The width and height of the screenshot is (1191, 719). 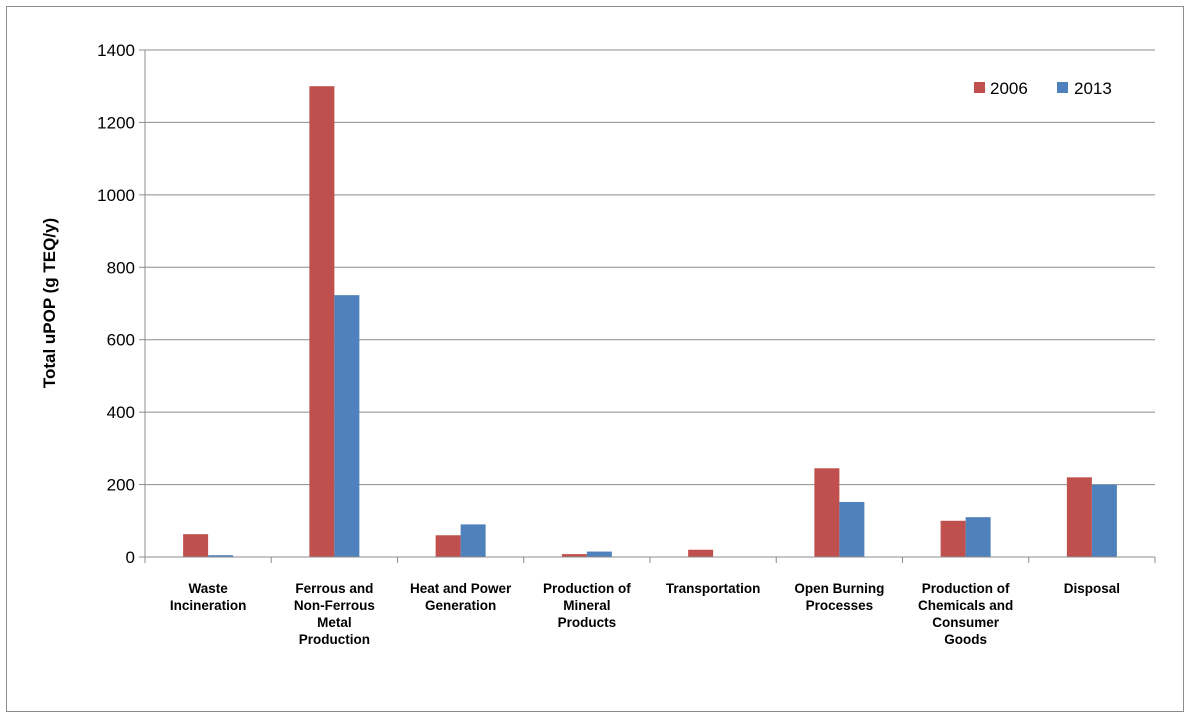 I want to click on legend: 2006 2013, so click(x=1043, y=88).